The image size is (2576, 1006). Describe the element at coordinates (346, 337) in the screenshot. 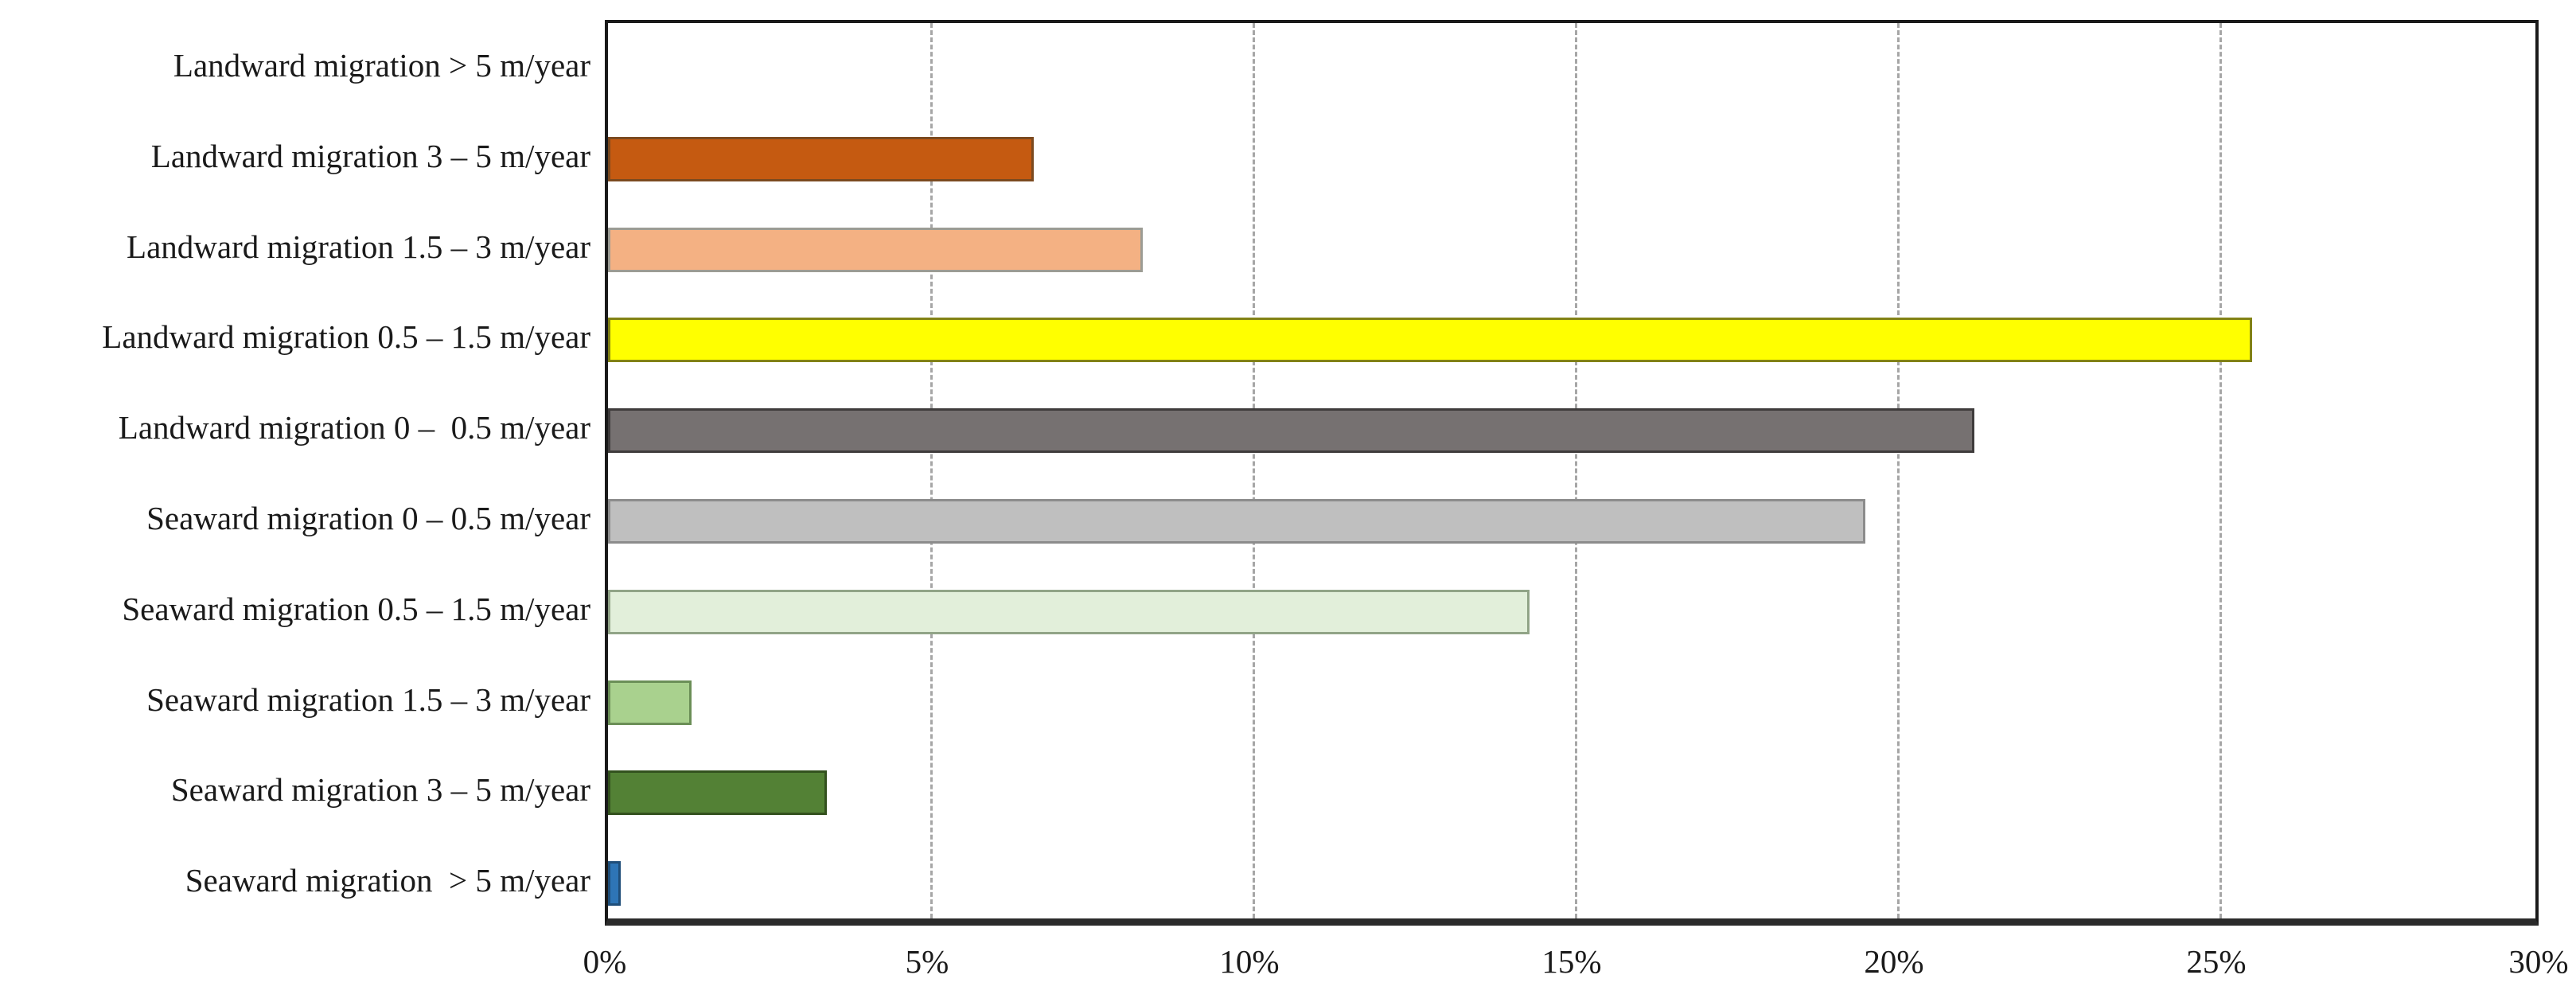

I see `category-label-3: Landward migration 0.5 – 1.5 m/year` at that location.